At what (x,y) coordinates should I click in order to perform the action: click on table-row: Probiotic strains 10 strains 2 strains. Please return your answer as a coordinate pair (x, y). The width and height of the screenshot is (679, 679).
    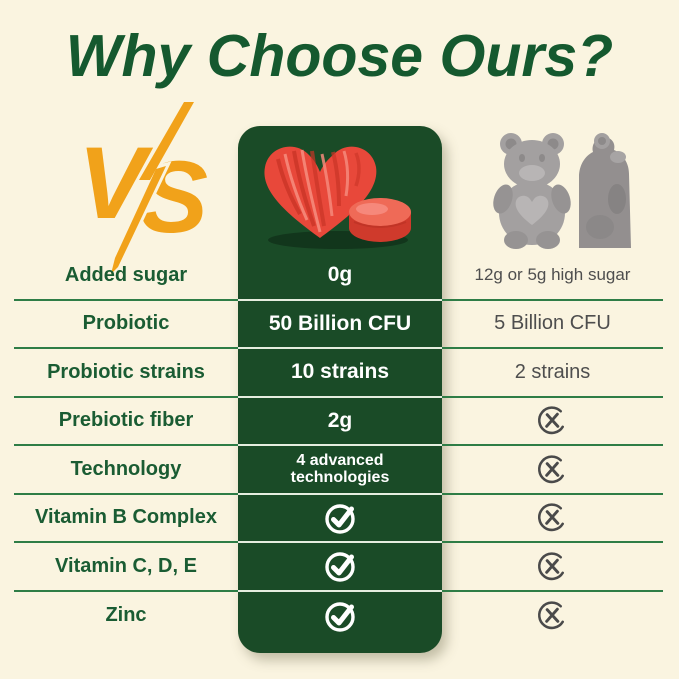
    Looking at the image, I should click on (339, 373).